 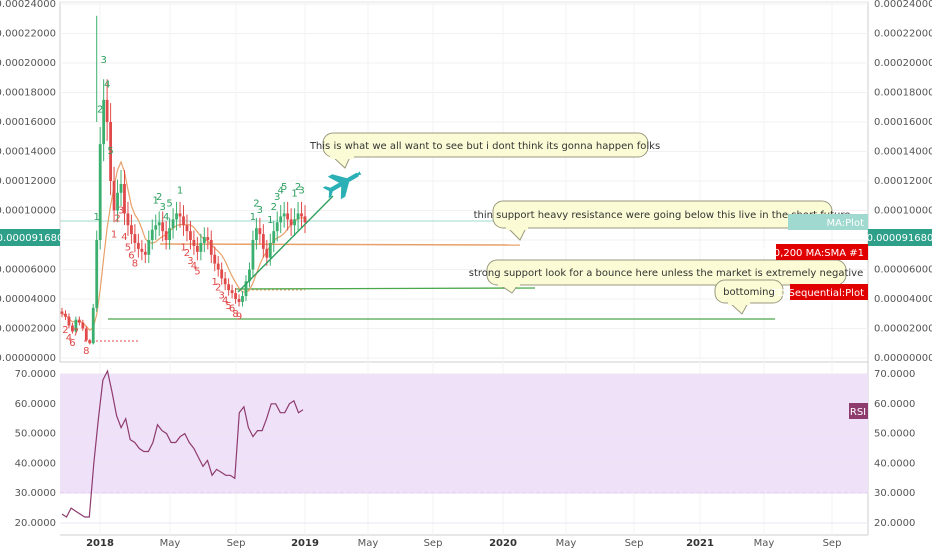 What do you see at coordinates (749, 297) in the screenshot?
I see `callout-bottoming: bottoming` at bounding box center [749, 297].